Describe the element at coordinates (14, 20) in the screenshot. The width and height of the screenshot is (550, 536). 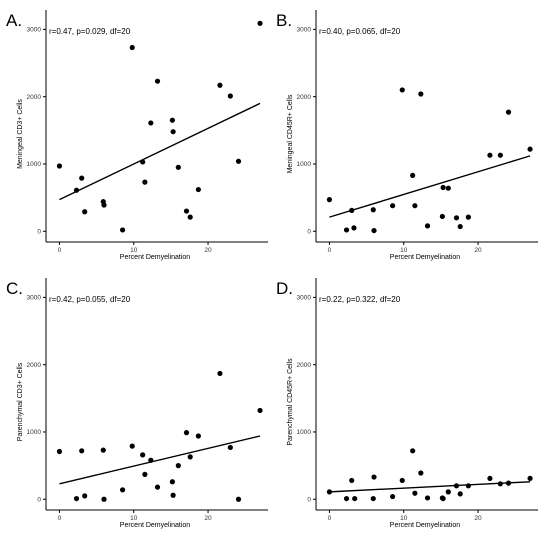
I see `panel-label: A.` at that location.